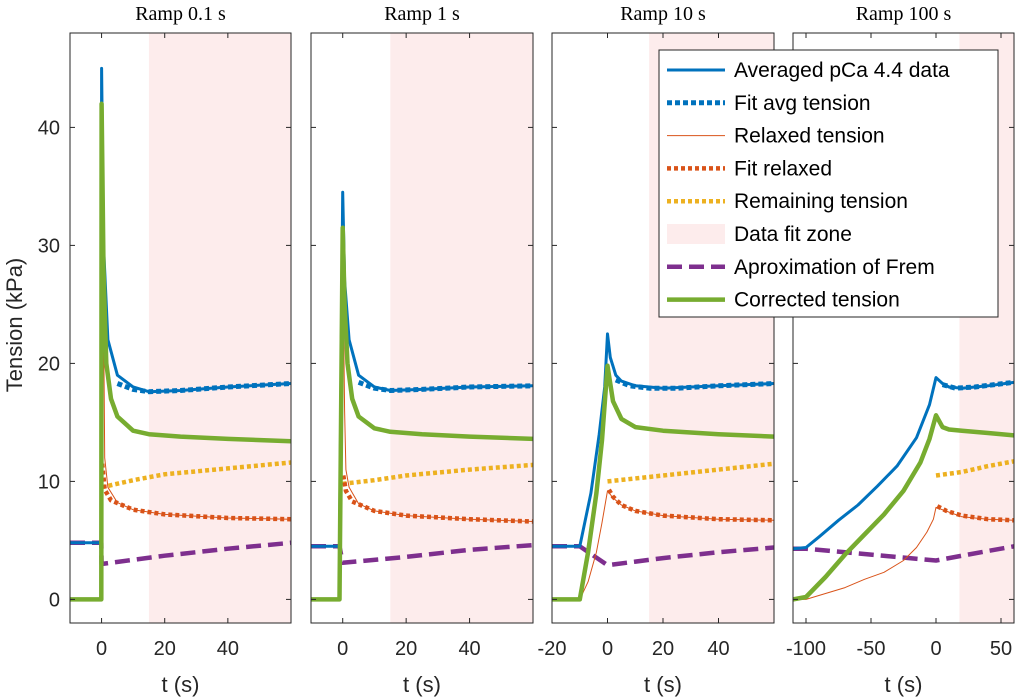  Describe the element at coordinates (817, 300) in the screenshot. I see `legend-label: Corrected tension` at that location.